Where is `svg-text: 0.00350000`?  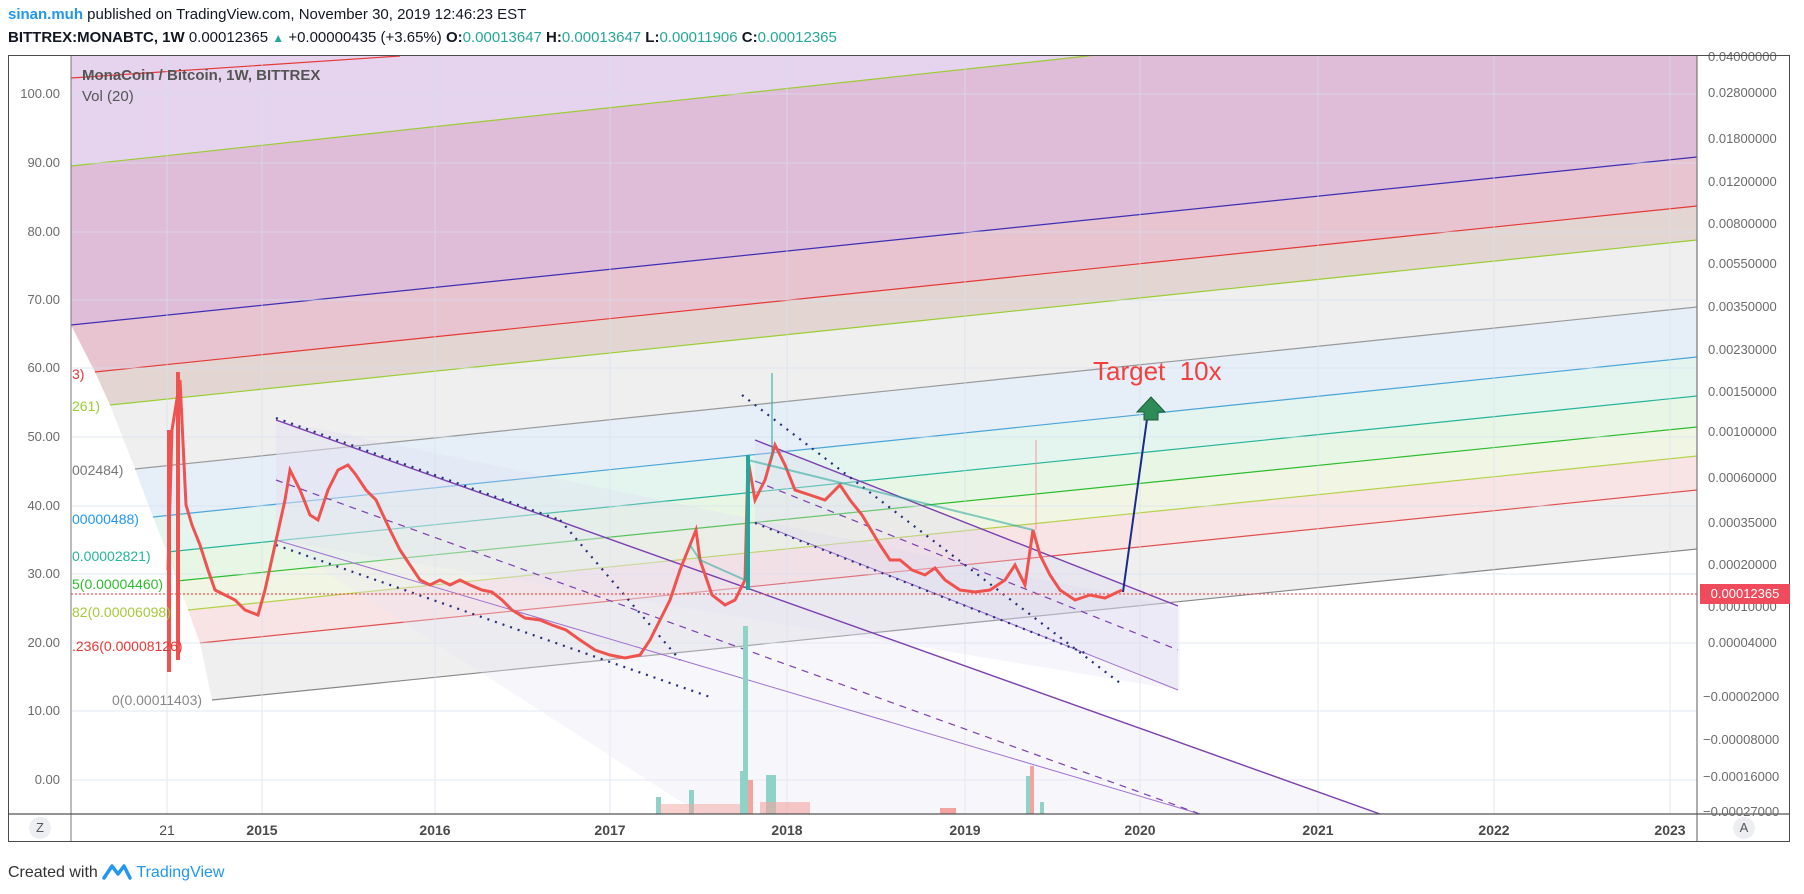 svg-text: 0.00350000 is located at coordinates (1742, 306).